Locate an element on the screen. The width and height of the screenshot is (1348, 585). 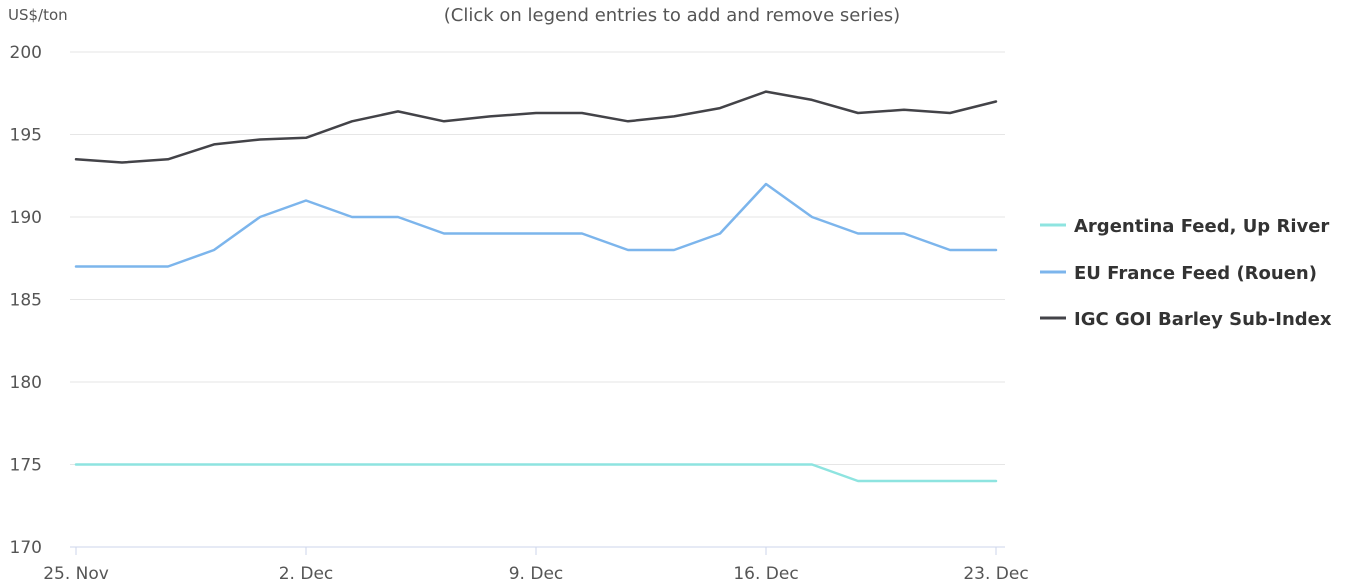
legend-item-3: IGC GOI Barley Sub-Index is located at coordinates (1186, 319).